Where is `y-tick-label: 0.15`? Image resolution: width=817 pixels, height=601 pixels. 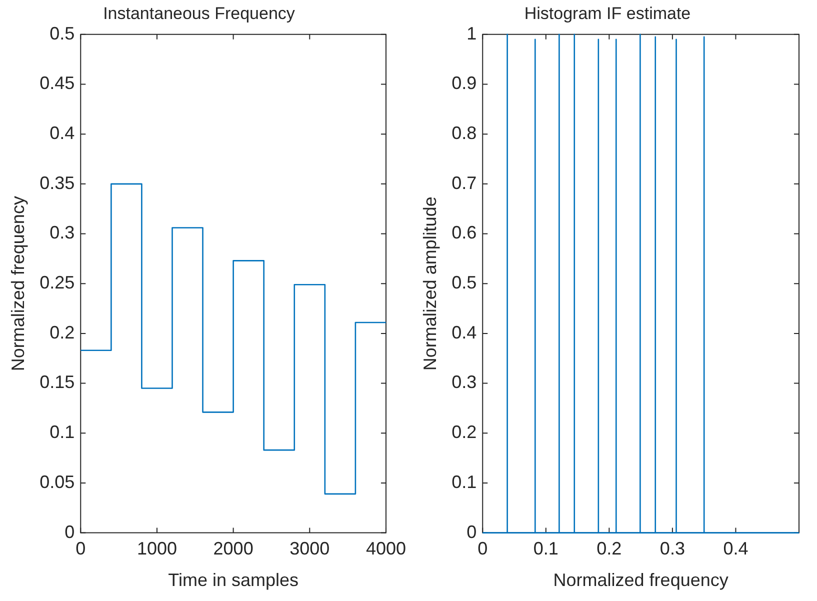
y-tick-label: 0.15 is located at coordinates (57, 382).